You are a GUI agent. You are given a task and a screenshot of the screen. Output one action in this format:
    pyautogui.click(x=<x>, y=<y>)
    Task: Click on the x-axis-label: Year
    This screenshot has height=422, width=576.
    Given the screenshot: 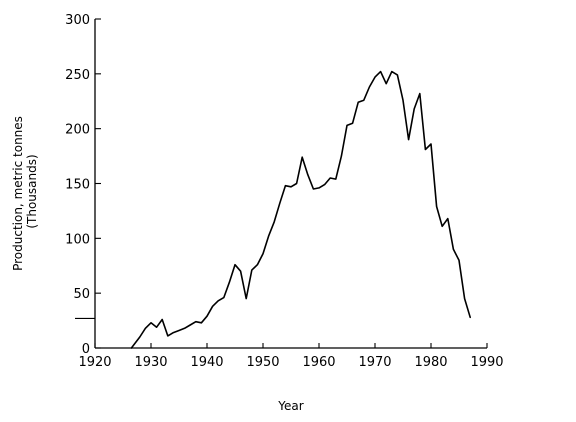 What is the action you would take?
    pyautogui.click(x=290, y=406)
    